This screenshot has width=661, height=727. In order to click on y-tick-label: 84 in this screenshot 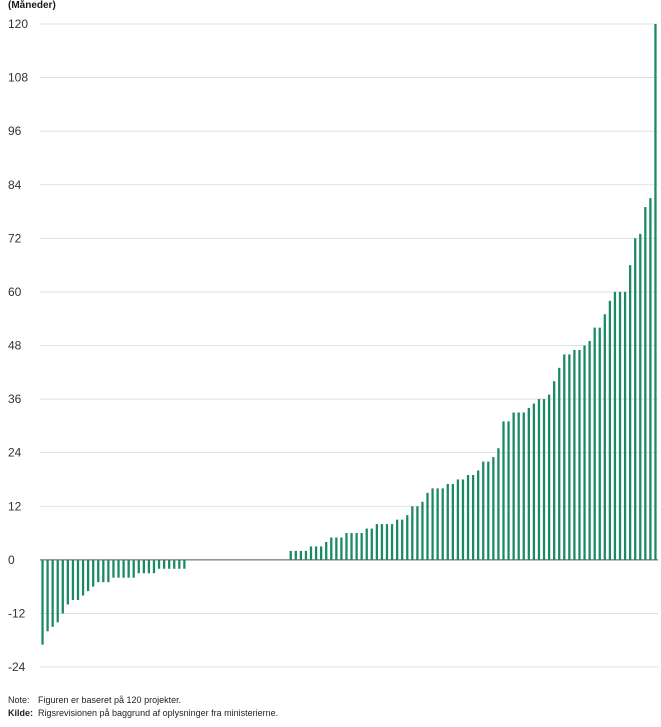, I will do `click(15, 185)`.